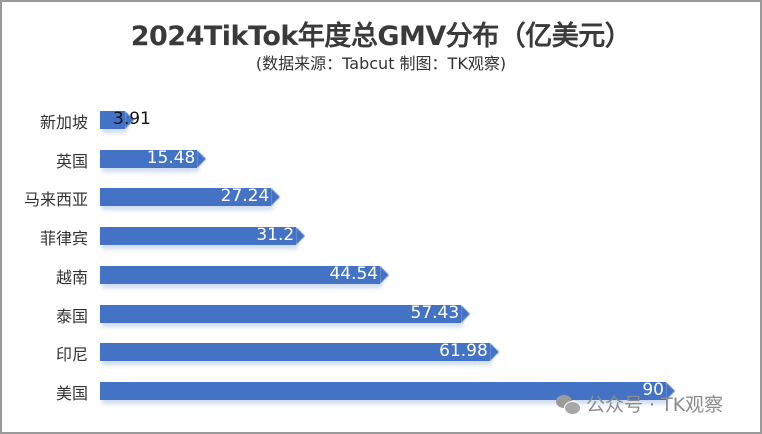 The height and width of the screenshot is (434, 762). I want to click on bar-row: 越南 44.54, so click(381, 275).